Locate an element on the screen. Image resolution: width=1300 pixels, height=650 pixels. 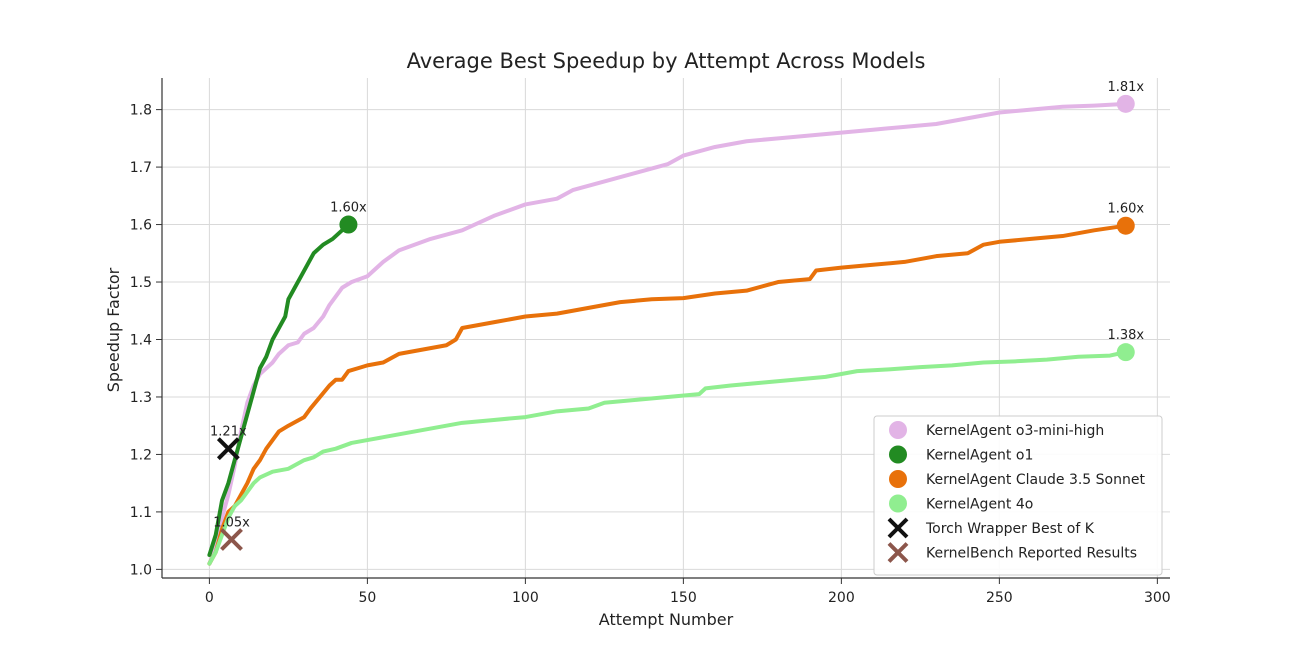
legend-label-2: KernelAgent Claude 3.5 Sonnet is located at coordinates (1035, 480).